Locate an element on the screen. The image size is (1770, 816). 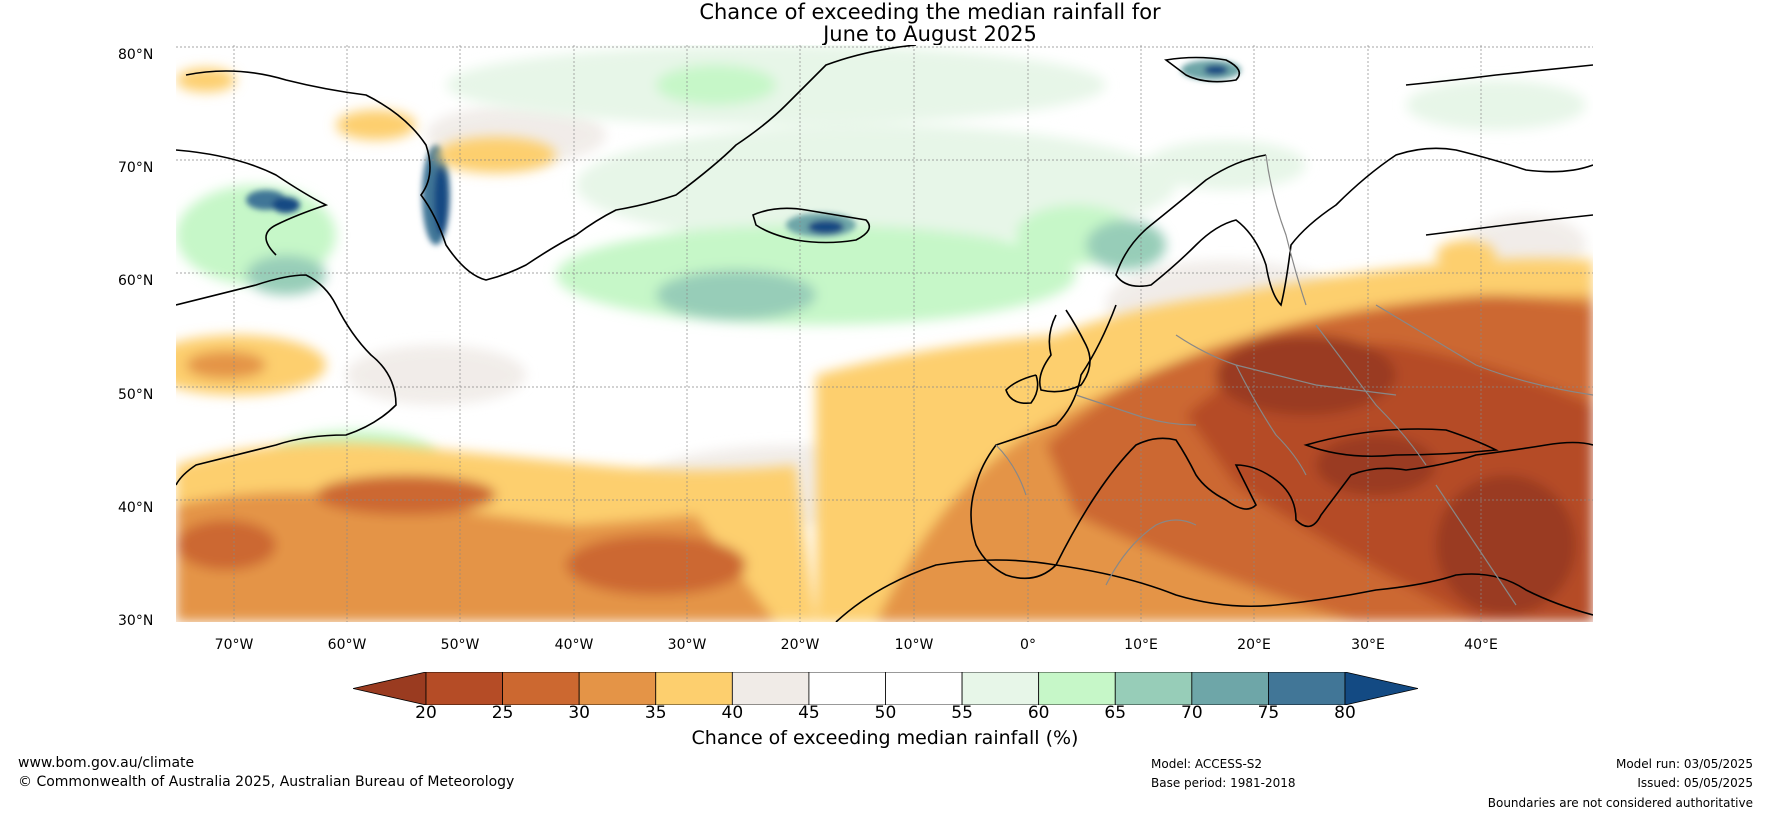
lon-label-10w: 10°W is located at coordinates (914, 645).